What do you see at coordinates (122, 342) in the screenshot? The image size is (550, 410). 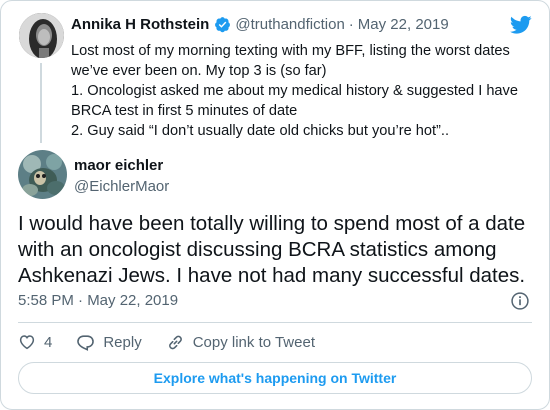 I see `reply-label: Reply` at bounding box center [122, 342].